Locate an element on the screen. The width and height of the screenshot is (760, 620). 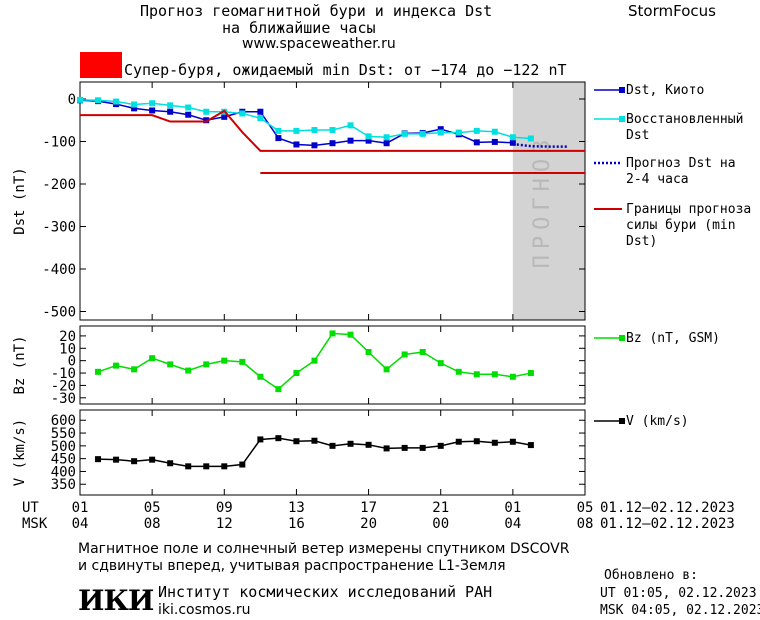
y-tick-label: 20 is located at coordinates (67, 337).